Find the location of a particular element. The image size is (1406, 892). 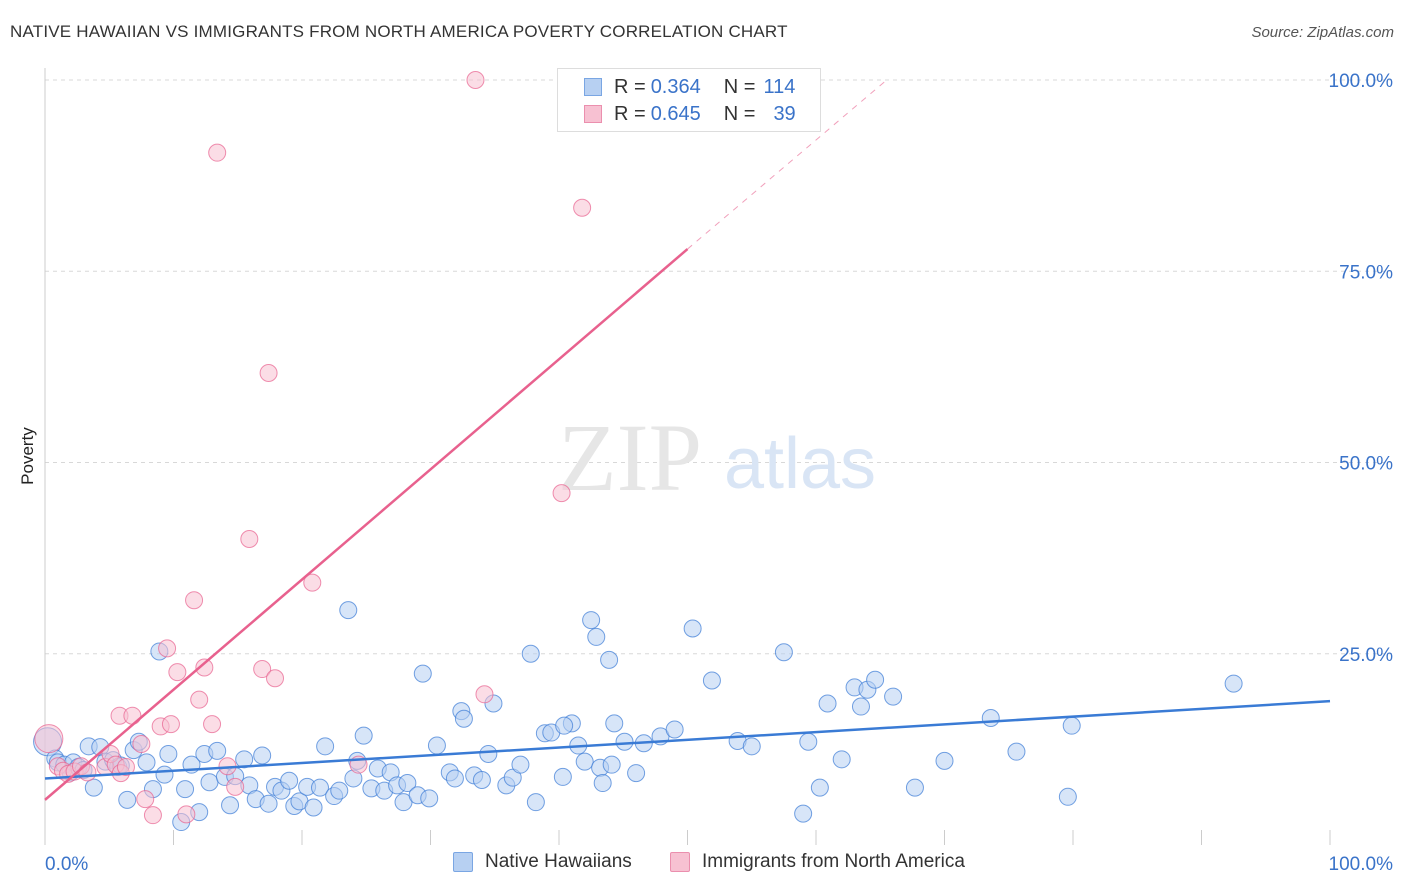

y-tick-label: 25.0% is located at coordinates (1366, 655).